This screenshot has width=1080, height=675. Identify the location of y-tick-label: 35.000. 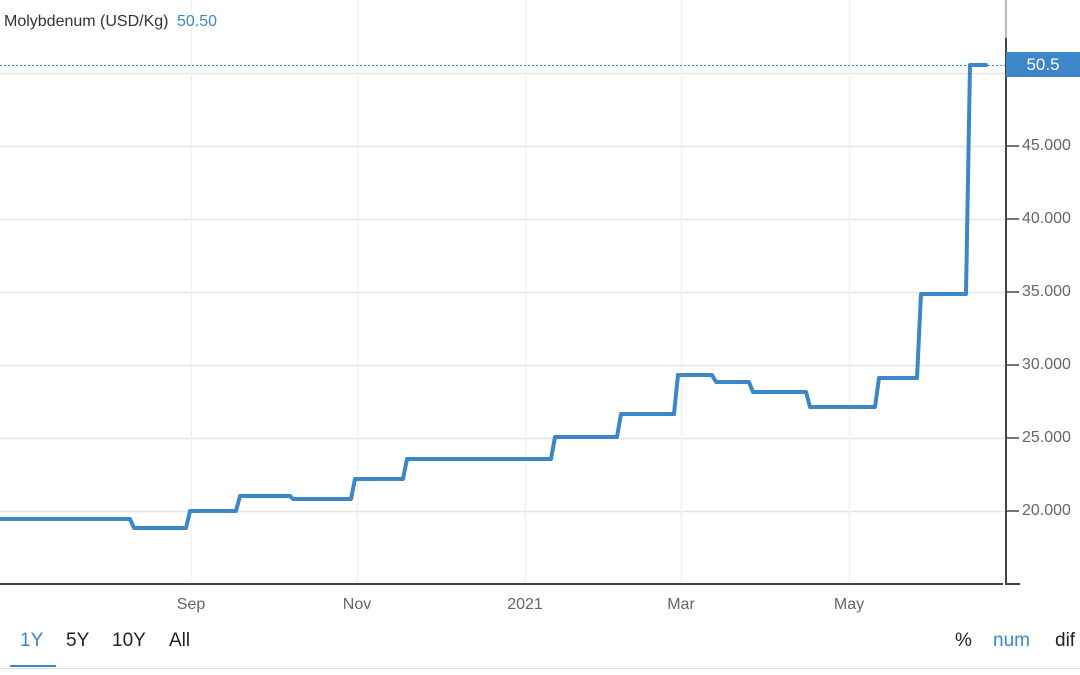
(1046, 291).